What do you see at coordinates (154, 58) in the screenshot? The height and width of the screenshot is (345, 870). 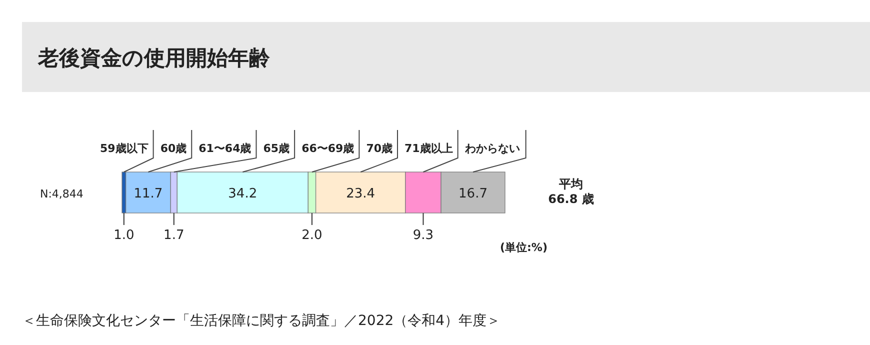 I see `chart-title: 老後資金の使用開始年齢` at bounding box center [154, 58].